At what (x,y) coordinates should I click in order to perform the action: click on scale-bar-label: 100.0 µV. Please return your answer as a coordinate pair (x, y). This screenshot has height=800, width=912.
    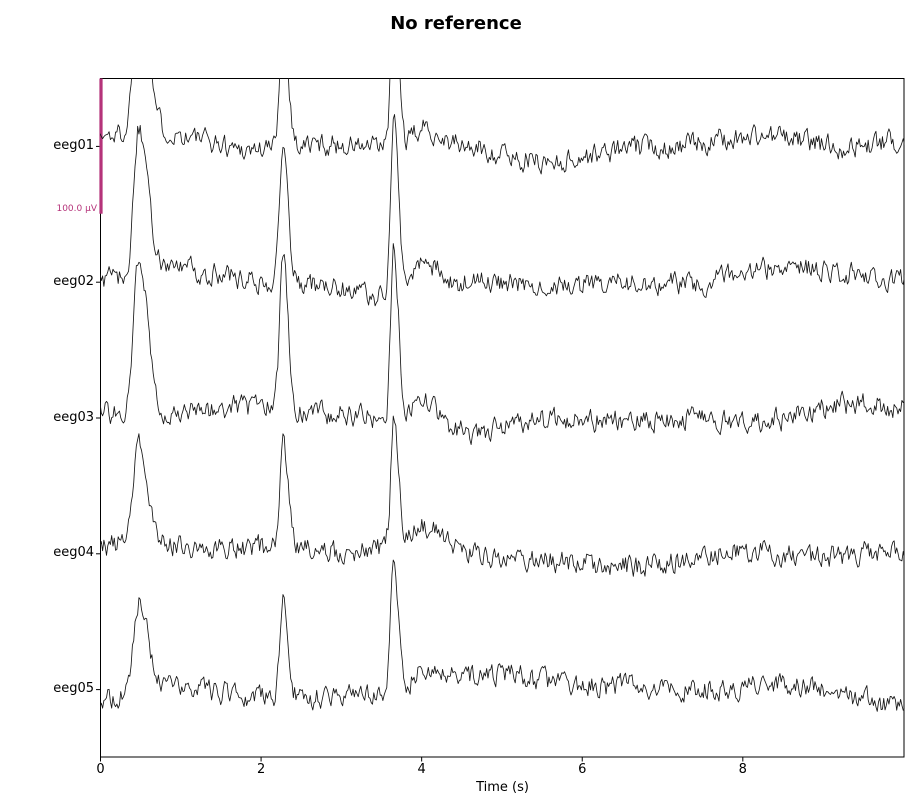
    Looking at the image, I should click on (76, 209).